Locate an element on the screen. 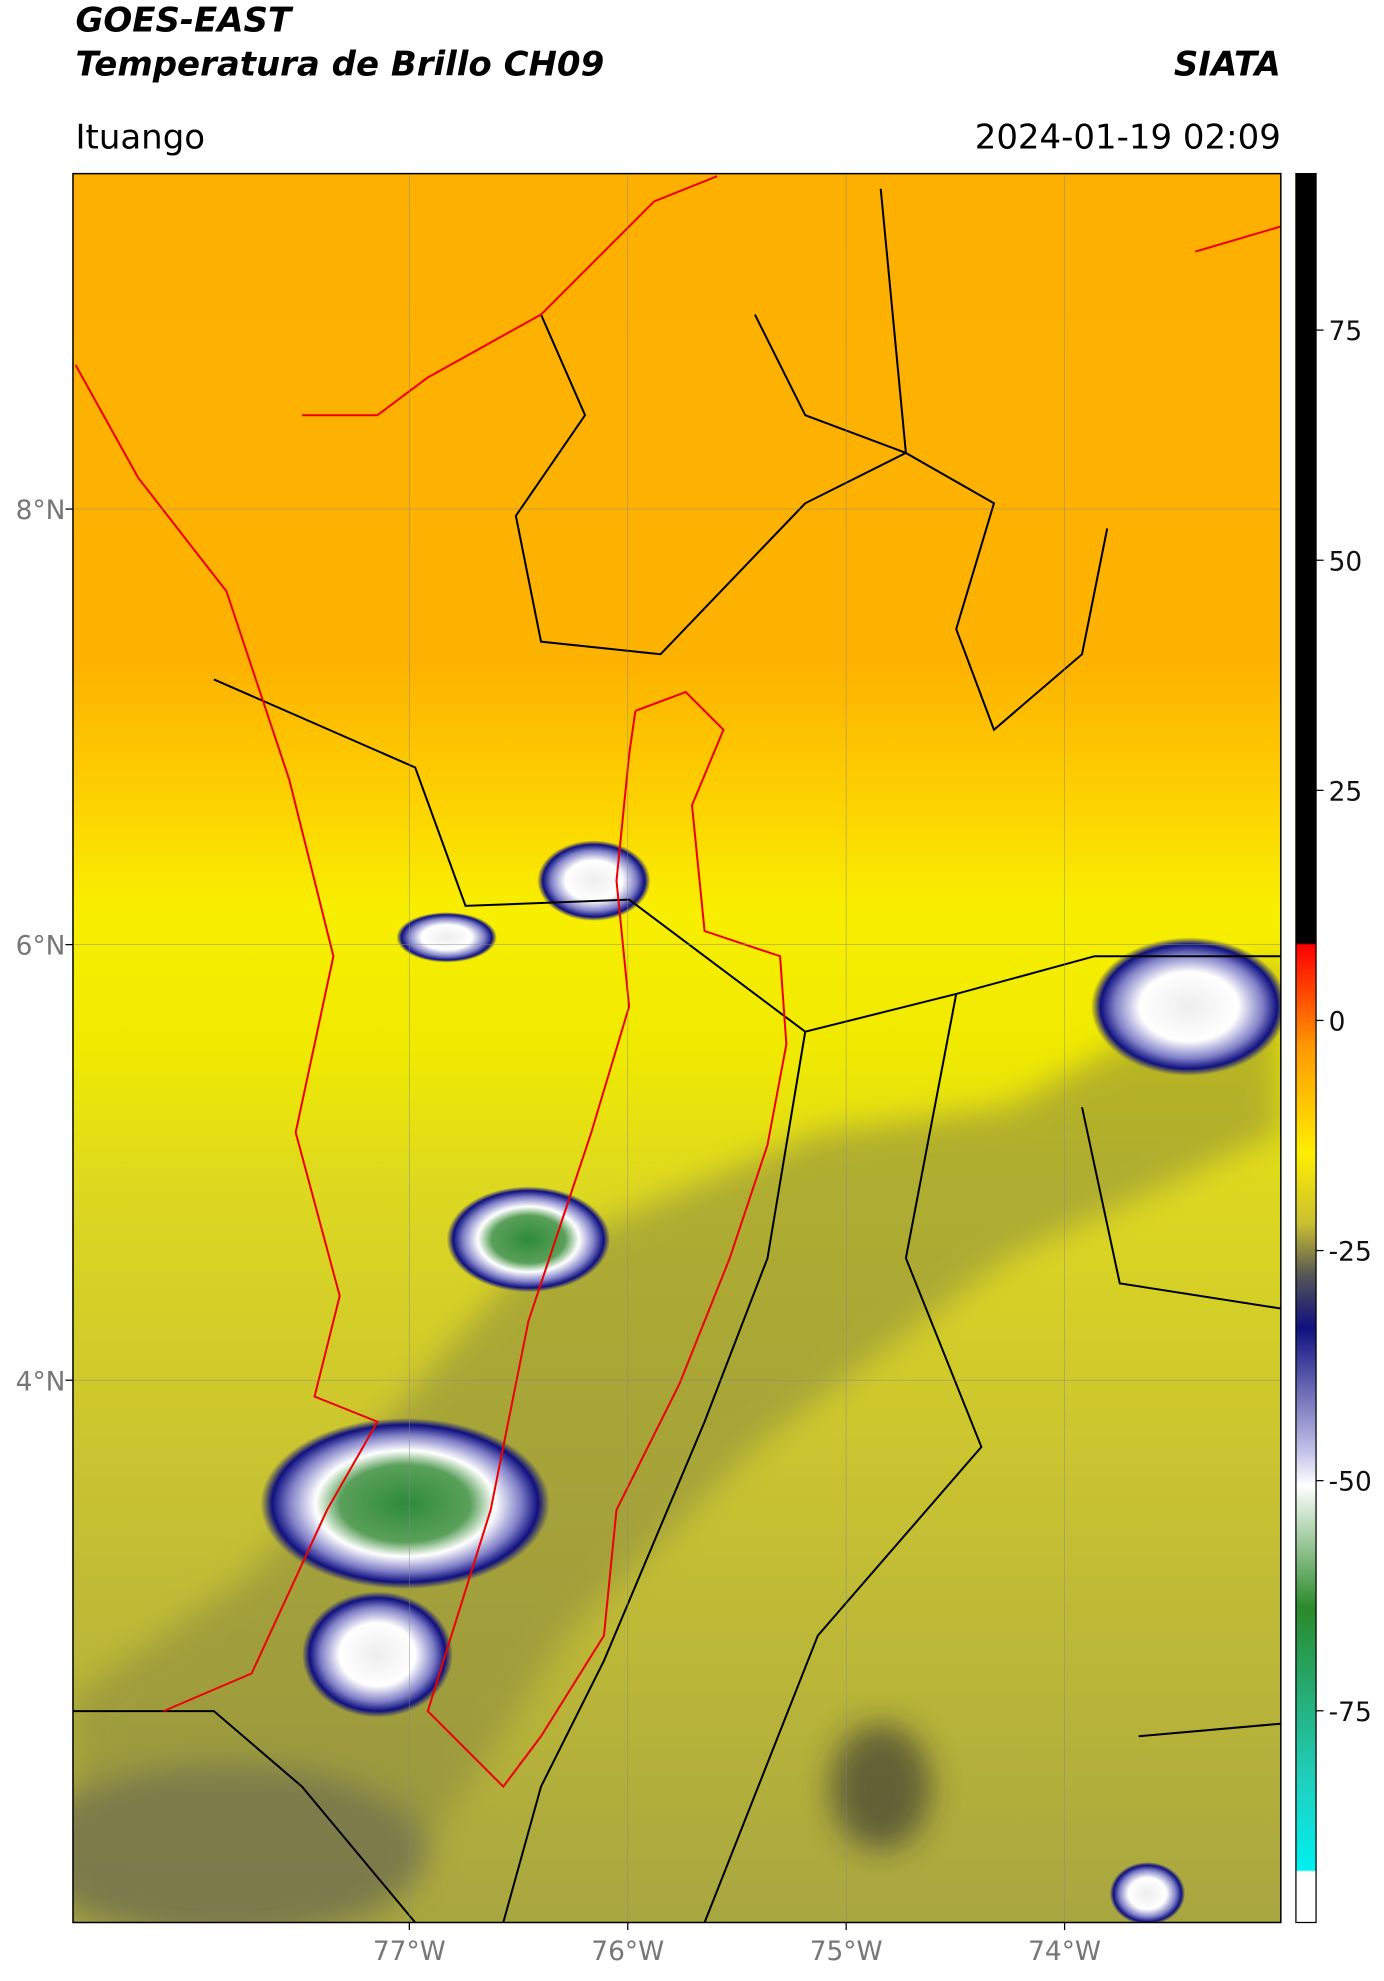 Image resolution: width=1384 pixels, height=1981 pixels. y-tick-label: 6°N is located at coordinates (41, 946).